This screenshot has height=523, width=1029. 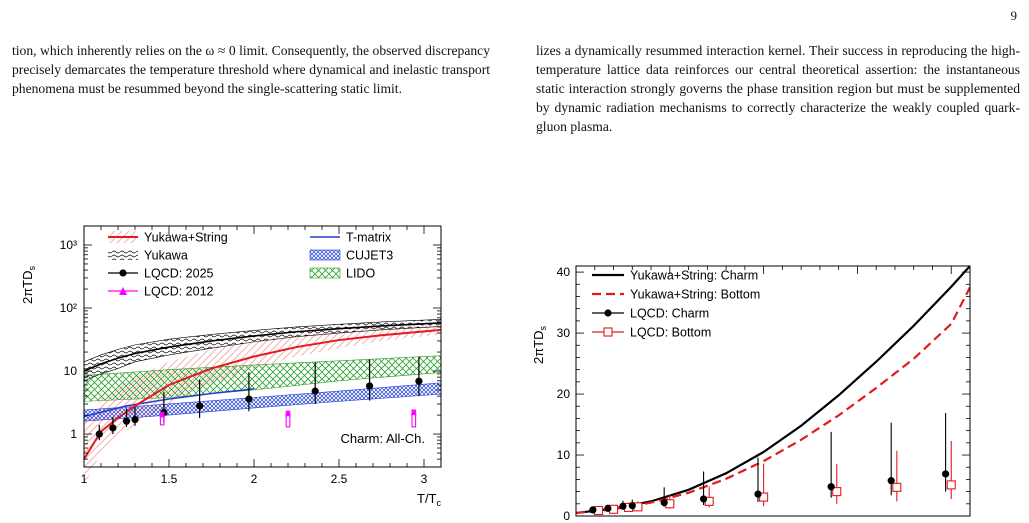 I want to click on yukawa-string-band, so click(x=262, y=404).